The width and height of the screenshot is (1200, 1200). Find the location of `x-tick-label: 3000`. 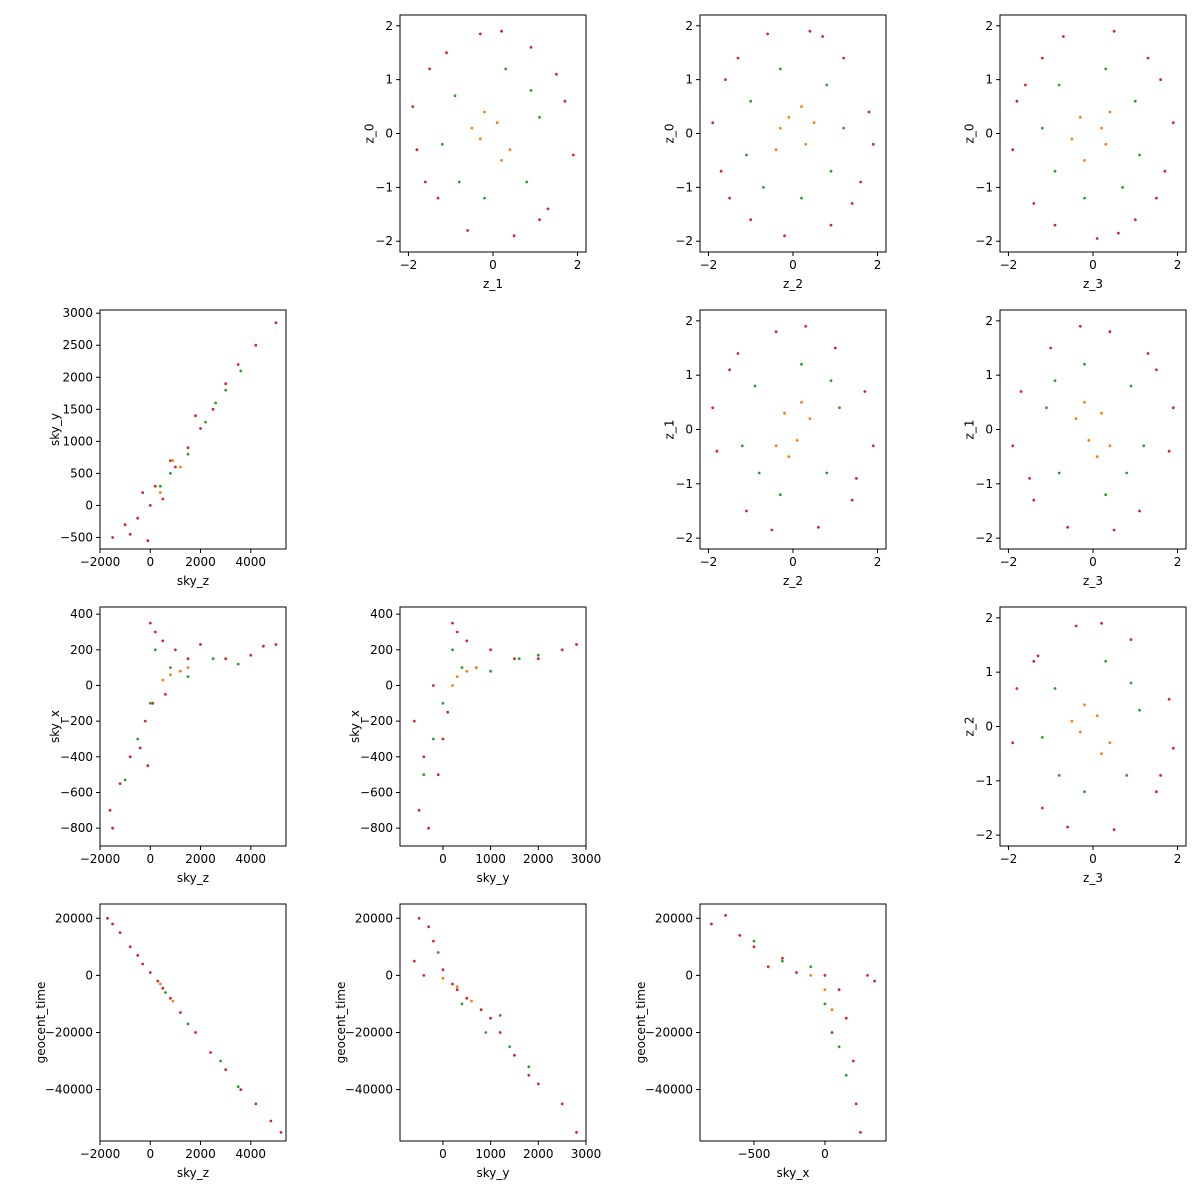

x-tick-label: 3000 is located at coordinates (586, 859).